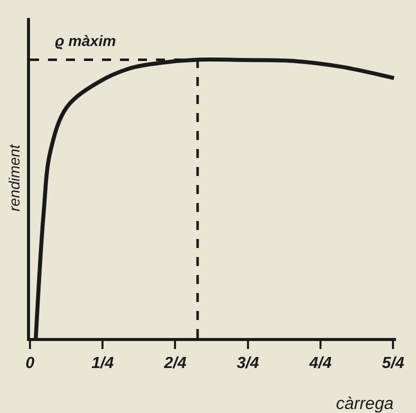  What do you see at coordinates (320, 363) in the screenshot?
I see `x-tick-label: 4/4` at bounding box center [320, 363].